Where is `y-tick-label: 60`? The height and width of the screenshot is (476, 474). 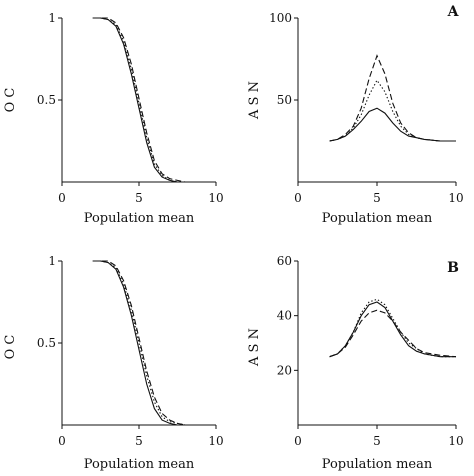 y-tick-label: 60 is located at coordinates (284, 261).